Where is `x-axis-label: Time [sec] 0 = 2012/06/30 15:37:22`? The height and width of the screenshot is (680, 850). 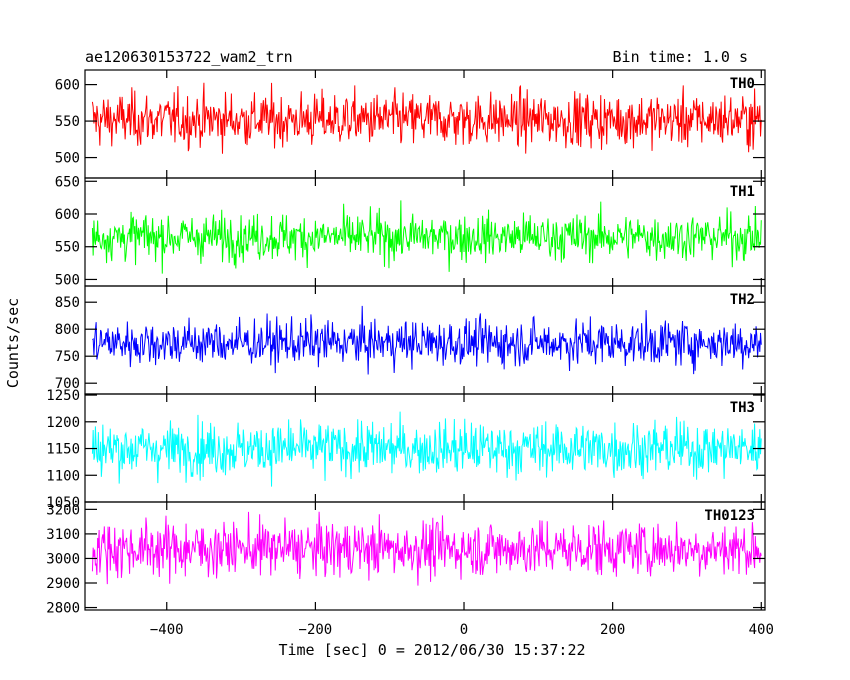 x-axis-label: Time [sec] 0 = 2012/06/30 15:37:22 is located at coordinates (431, 650).